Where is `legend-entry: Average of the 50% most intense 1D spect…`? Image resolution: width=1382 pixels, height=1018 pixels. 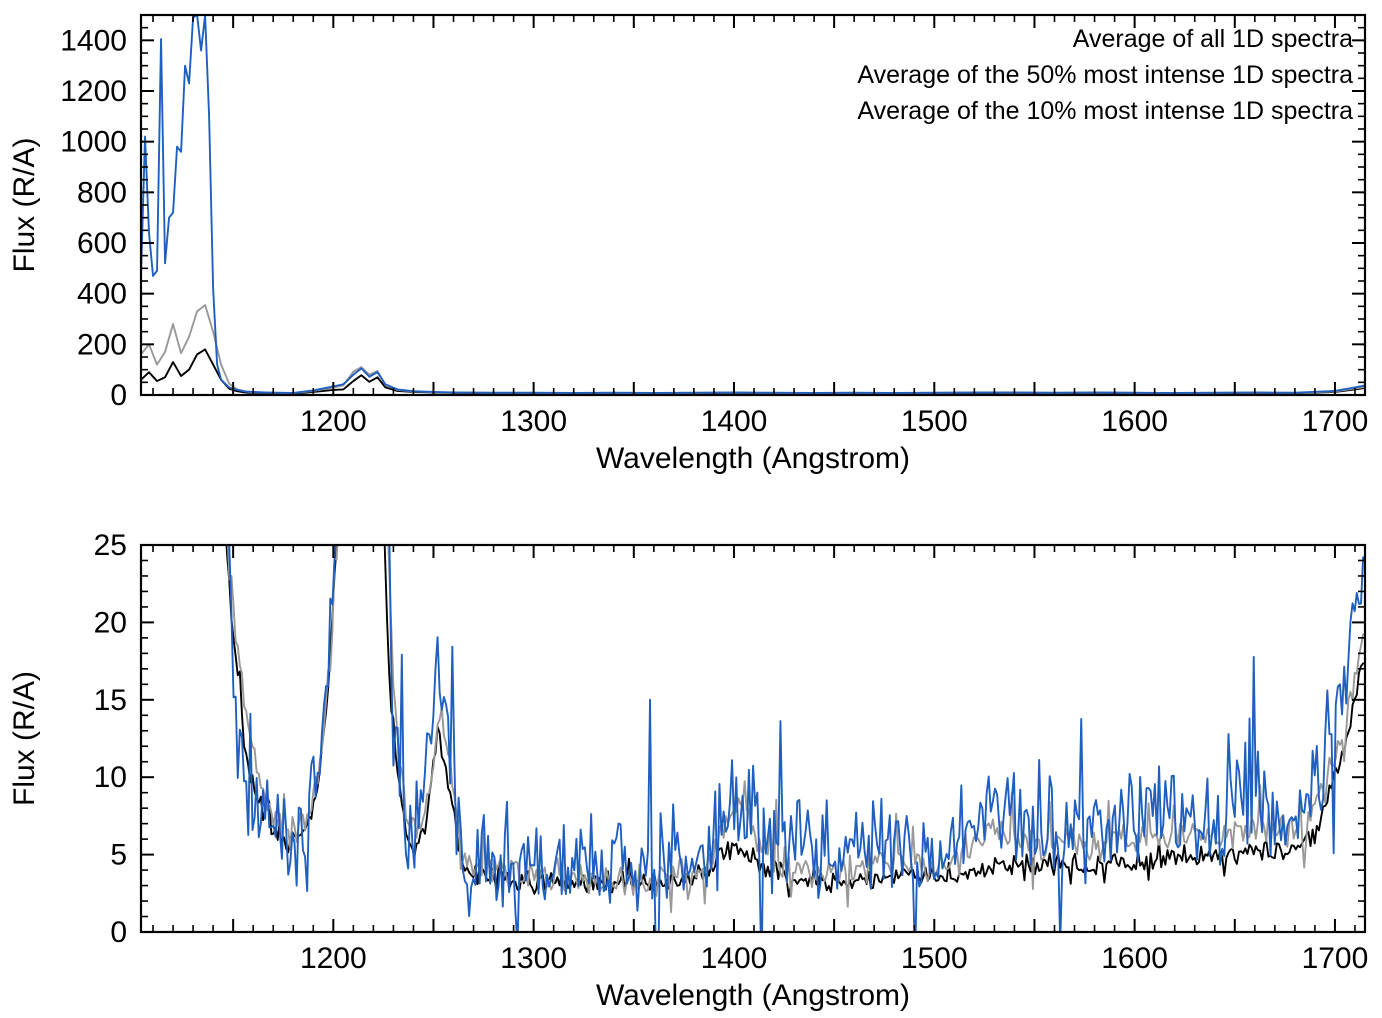 legend-entry: Average of the 50% most intense 1D spect… is located at coordinates (1105, 75).